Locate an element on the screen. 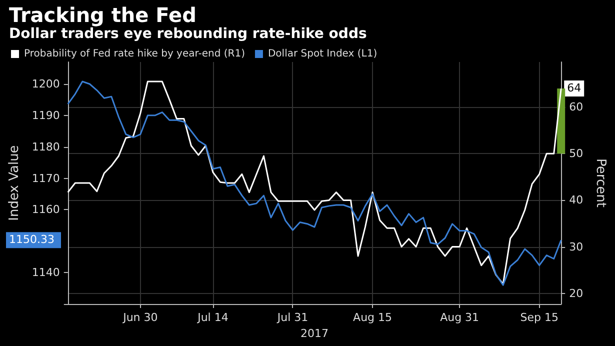 The height and width of the screenshot is (346, 615). y2-tick-label: 20 is located at coordinates (576, 293).